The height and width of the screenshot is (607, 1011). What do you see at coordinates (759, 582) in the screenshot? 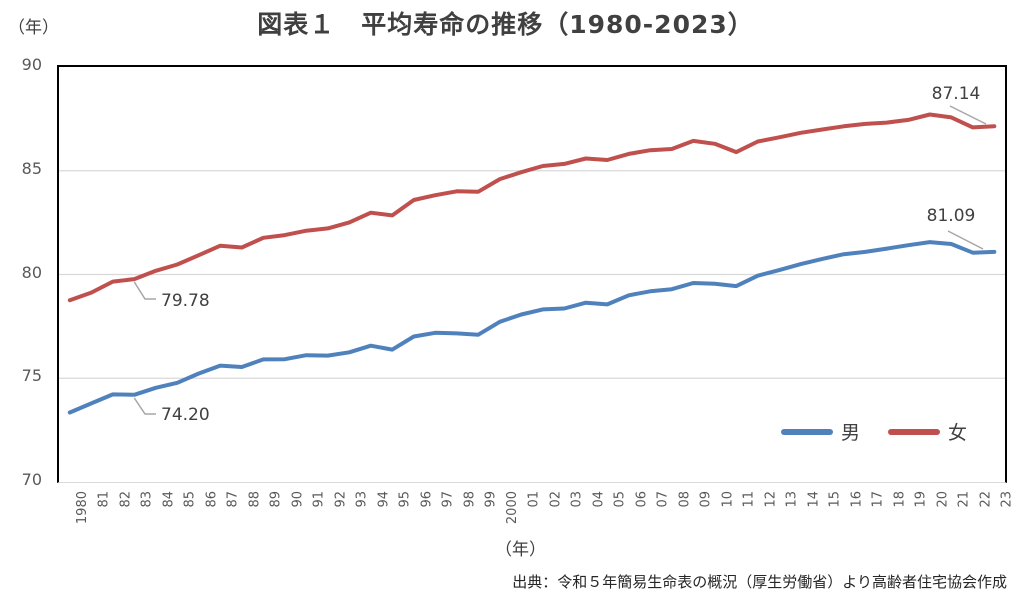
I see `source-attribution: 出典：令和５年簡易生命表の概況（厚生労働省）より高齢者住宅協会作成` at bounding box center [759, 582].